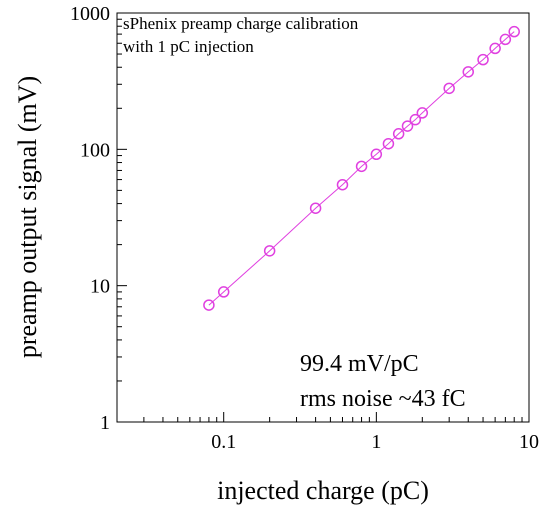 The height and width of the screenshot is (511, 543). What do you see at coordinates (105, 423) in the screenshot?
I see `y-tick-label: 1` at bounding box center [105, 423].